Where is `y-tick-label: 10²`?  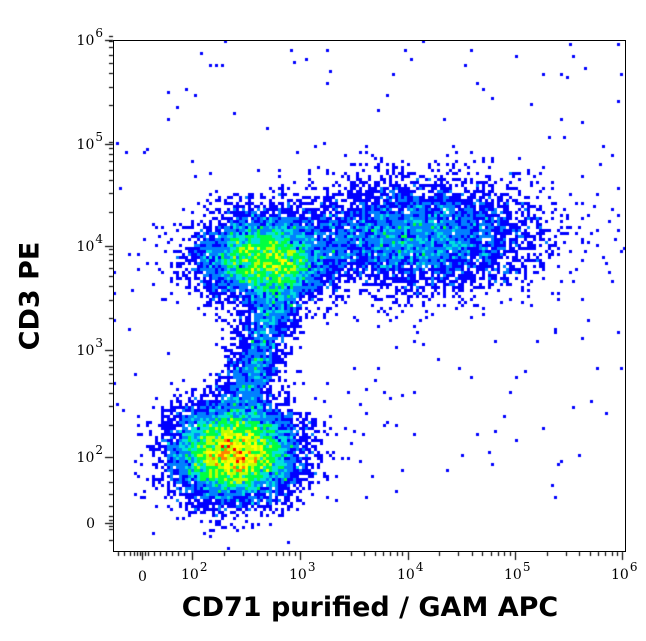 y-tick-label: 10² is located at coordinates (89, 455).